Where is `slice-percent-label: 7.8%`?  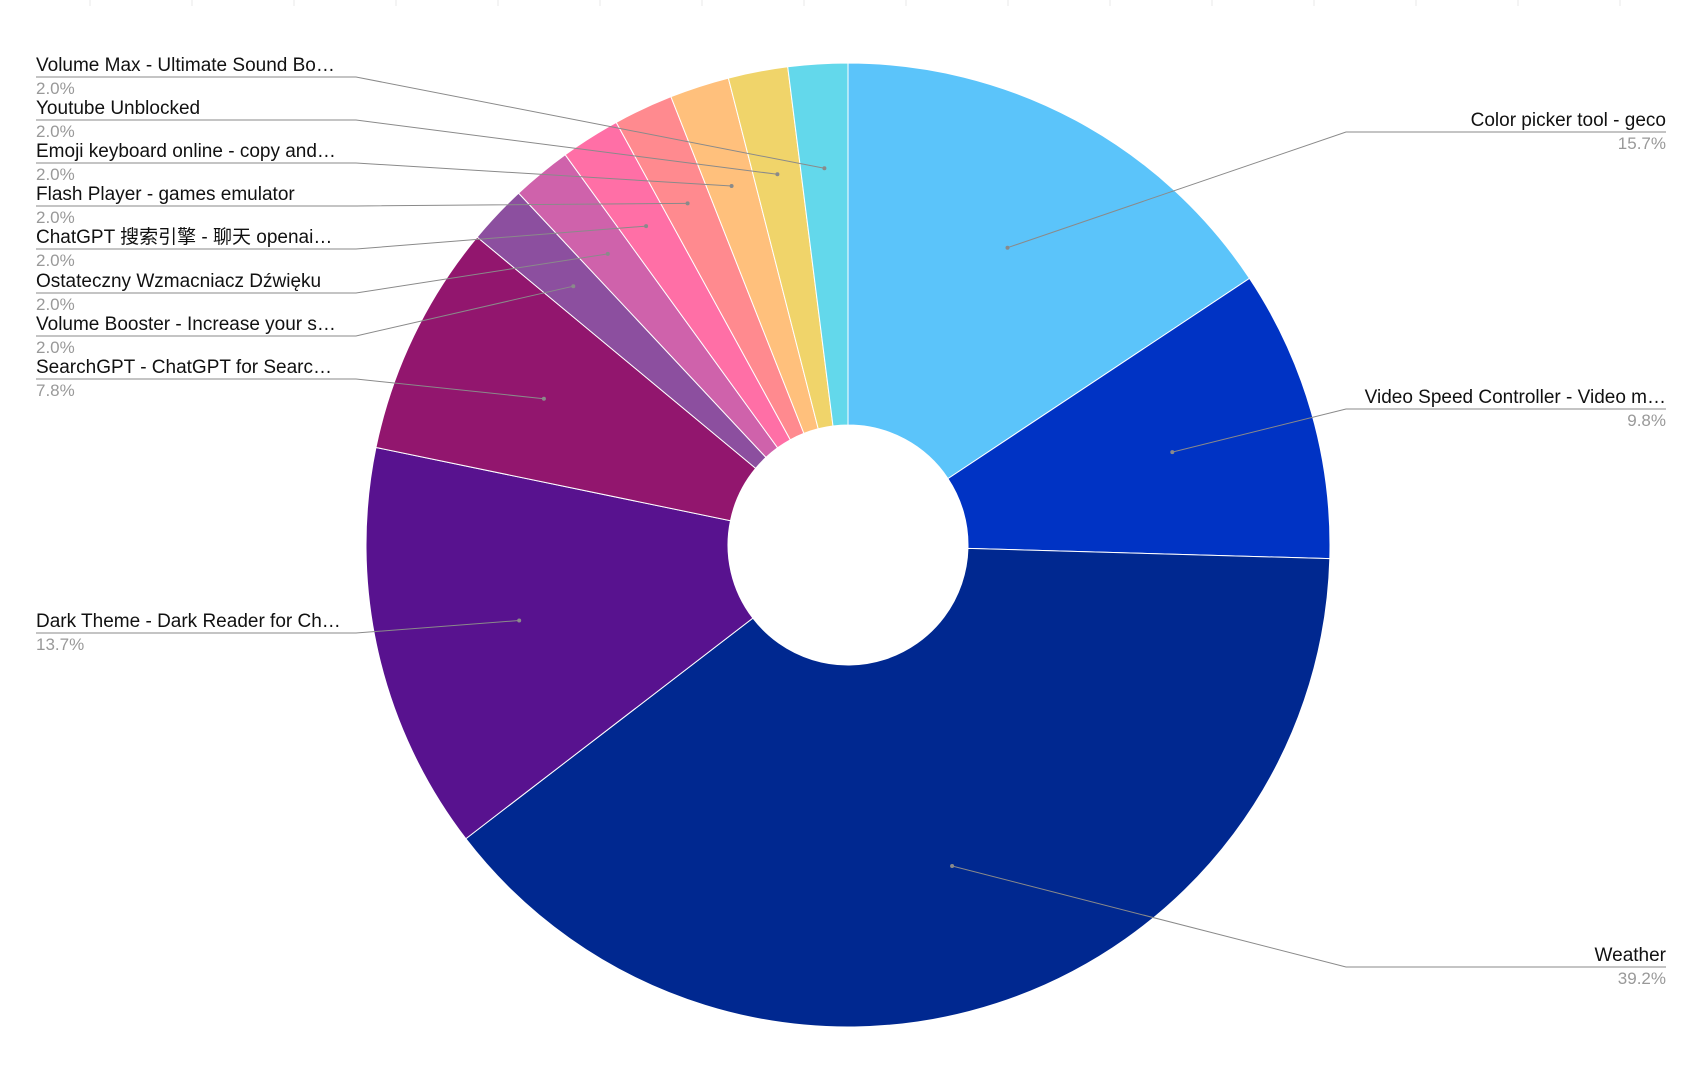 slice-percent-label: 7.8% is located at coordinates (55, 390).